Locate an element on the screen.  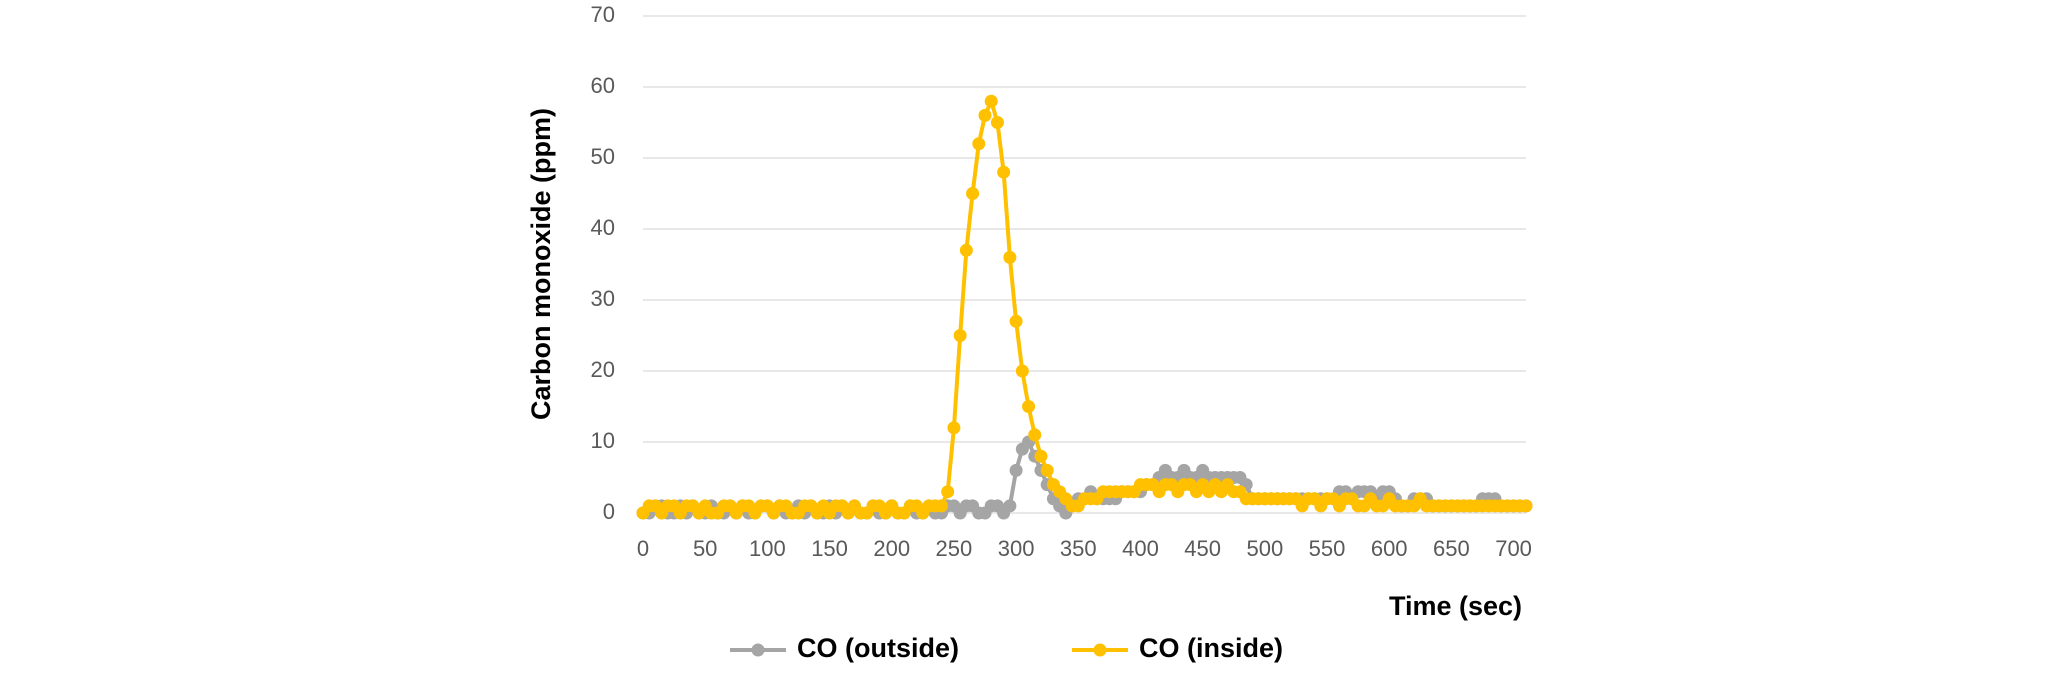
y-tick-label: 10 is located at coordinates (603, 440).